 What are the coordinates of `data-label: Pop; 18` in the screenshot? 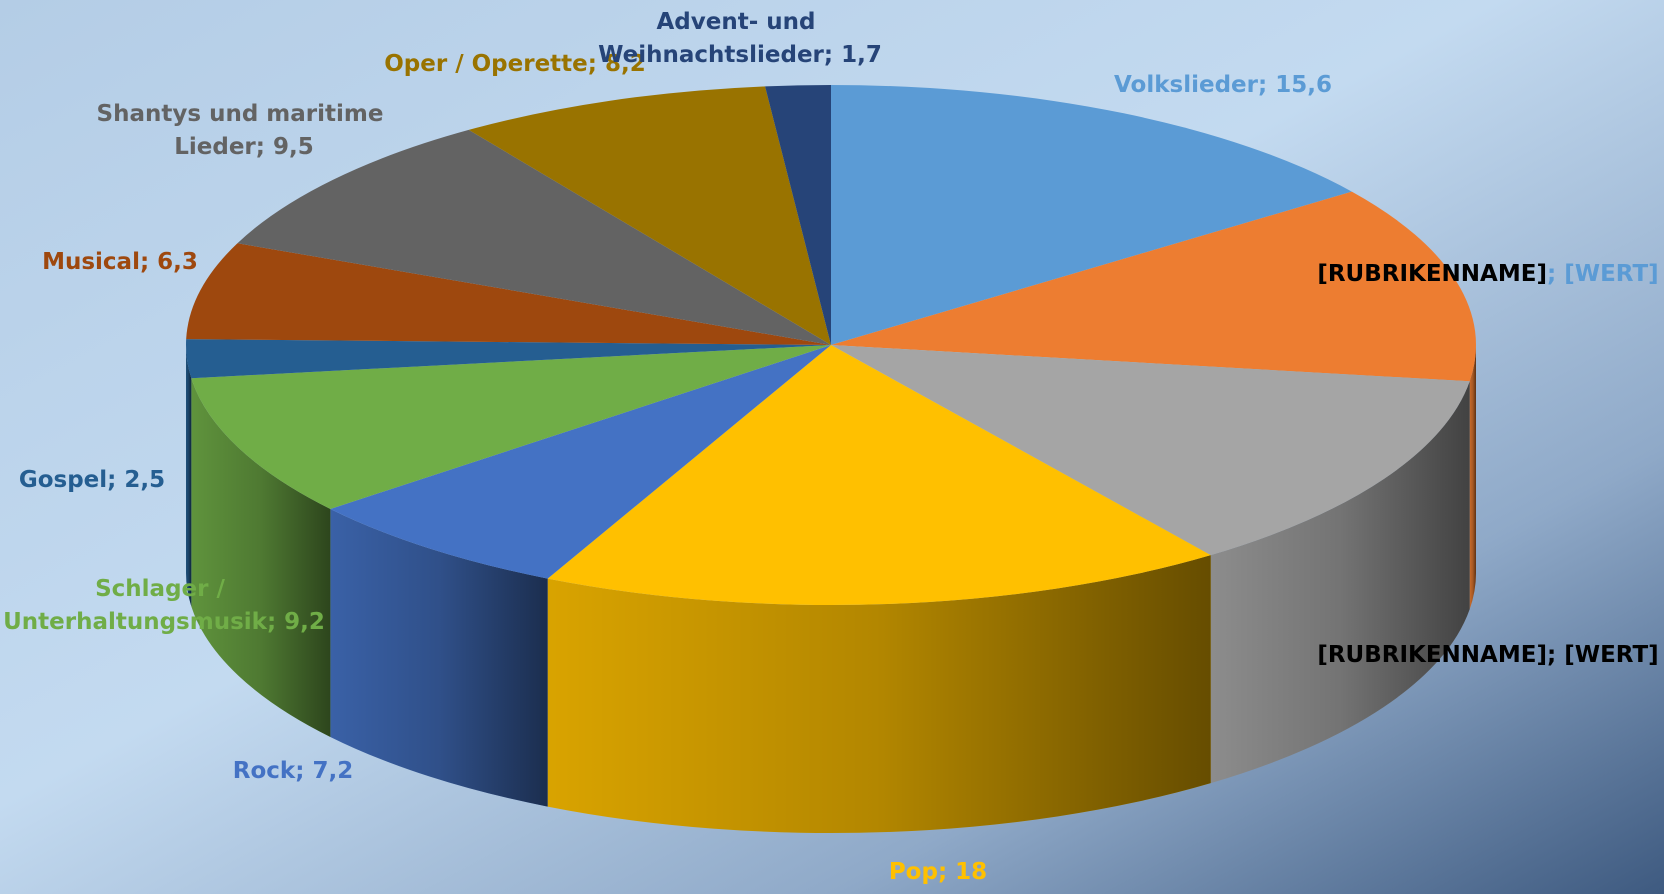 It's located at (938, 872).